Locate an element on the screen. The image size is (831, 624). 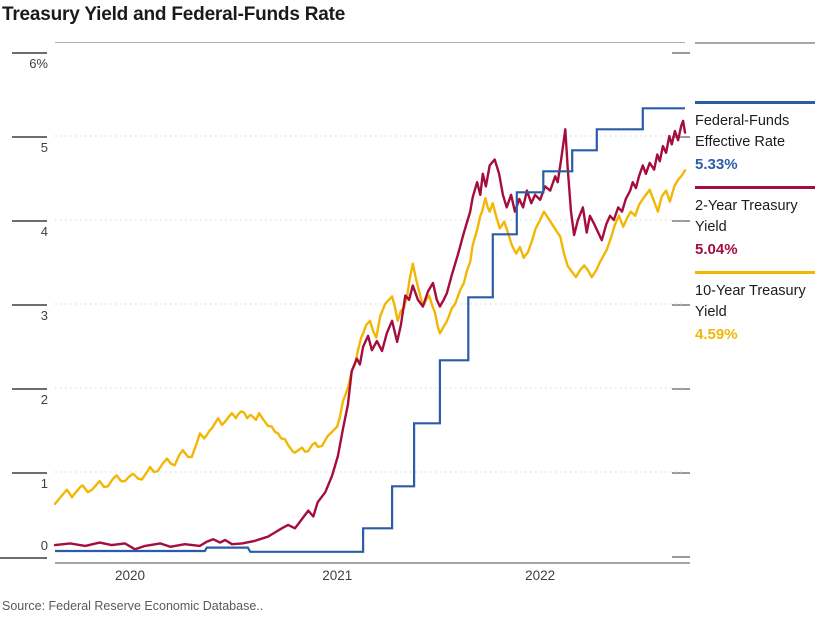
legend-label: 10-Year Treasury Yield is located at coordinates (750, 301).